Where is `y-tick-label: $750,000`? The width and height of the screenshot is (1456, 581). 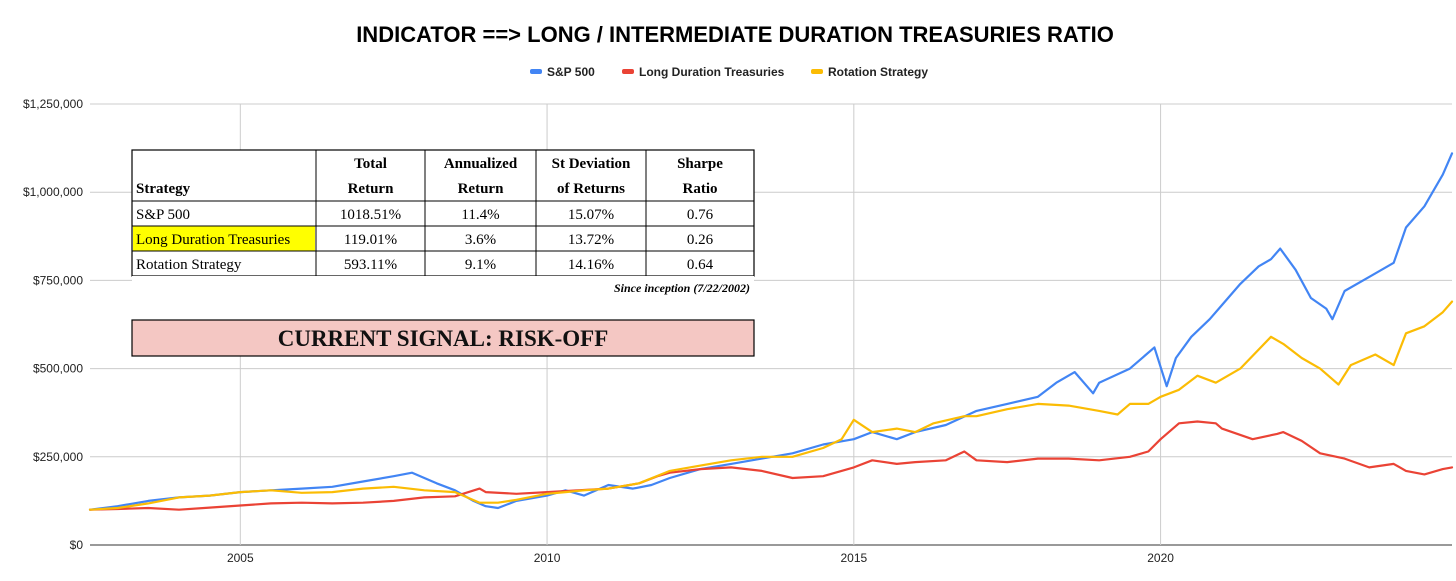
y-tick-label: $750,000 is located at coordinates (58, 280).